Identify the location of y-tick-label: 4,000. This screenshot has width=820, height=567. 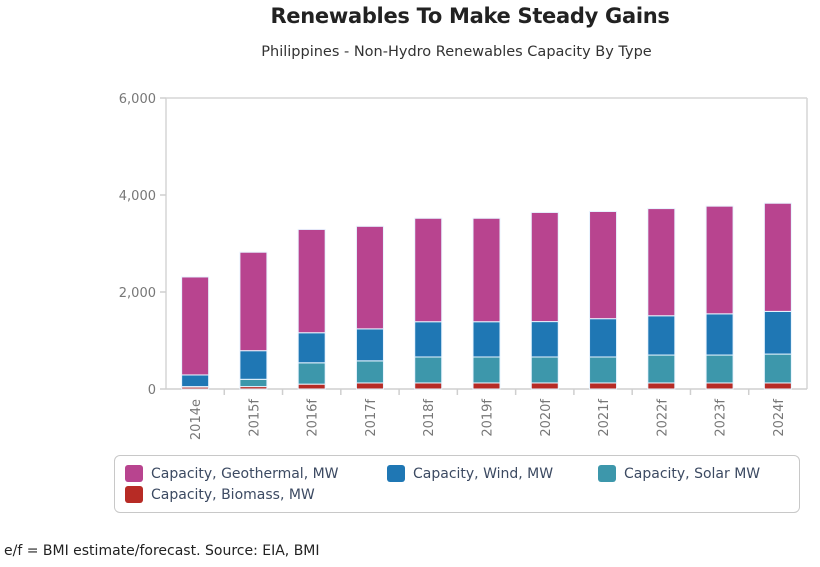
(137, 196).